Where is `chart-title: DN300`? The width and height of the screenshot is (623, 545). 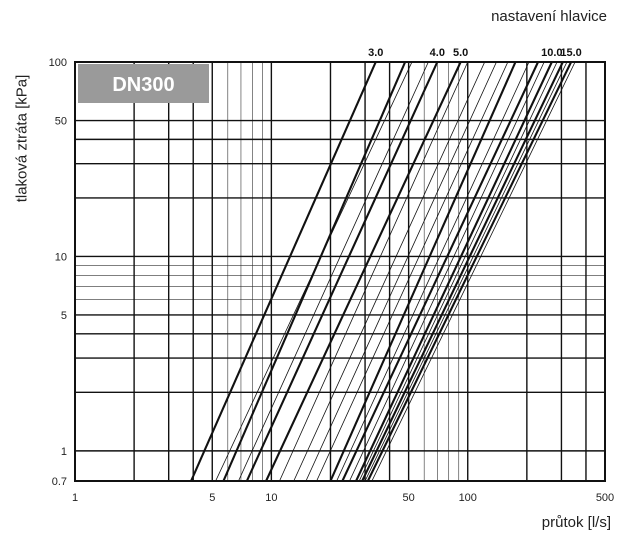 chart-title: DN300 is located at coordinates (143, 85).